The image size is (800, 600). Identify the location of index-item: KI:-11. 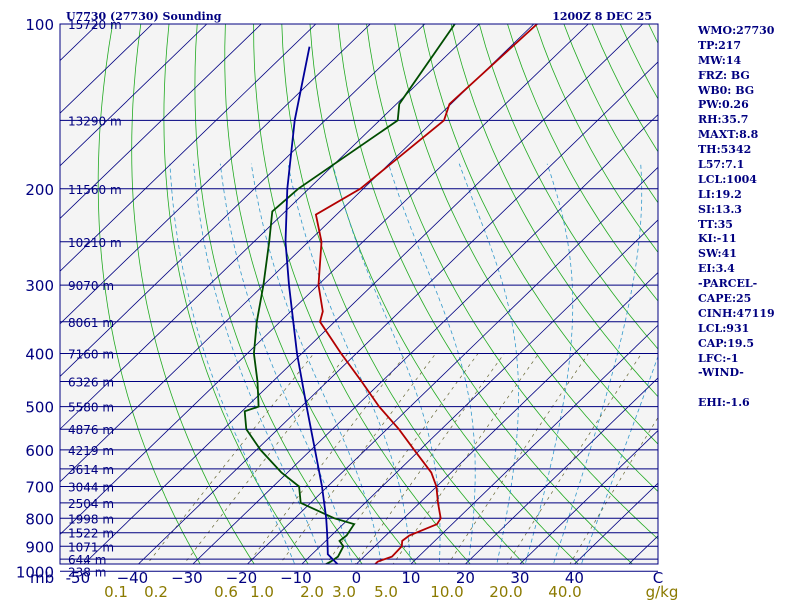
(717, 239).